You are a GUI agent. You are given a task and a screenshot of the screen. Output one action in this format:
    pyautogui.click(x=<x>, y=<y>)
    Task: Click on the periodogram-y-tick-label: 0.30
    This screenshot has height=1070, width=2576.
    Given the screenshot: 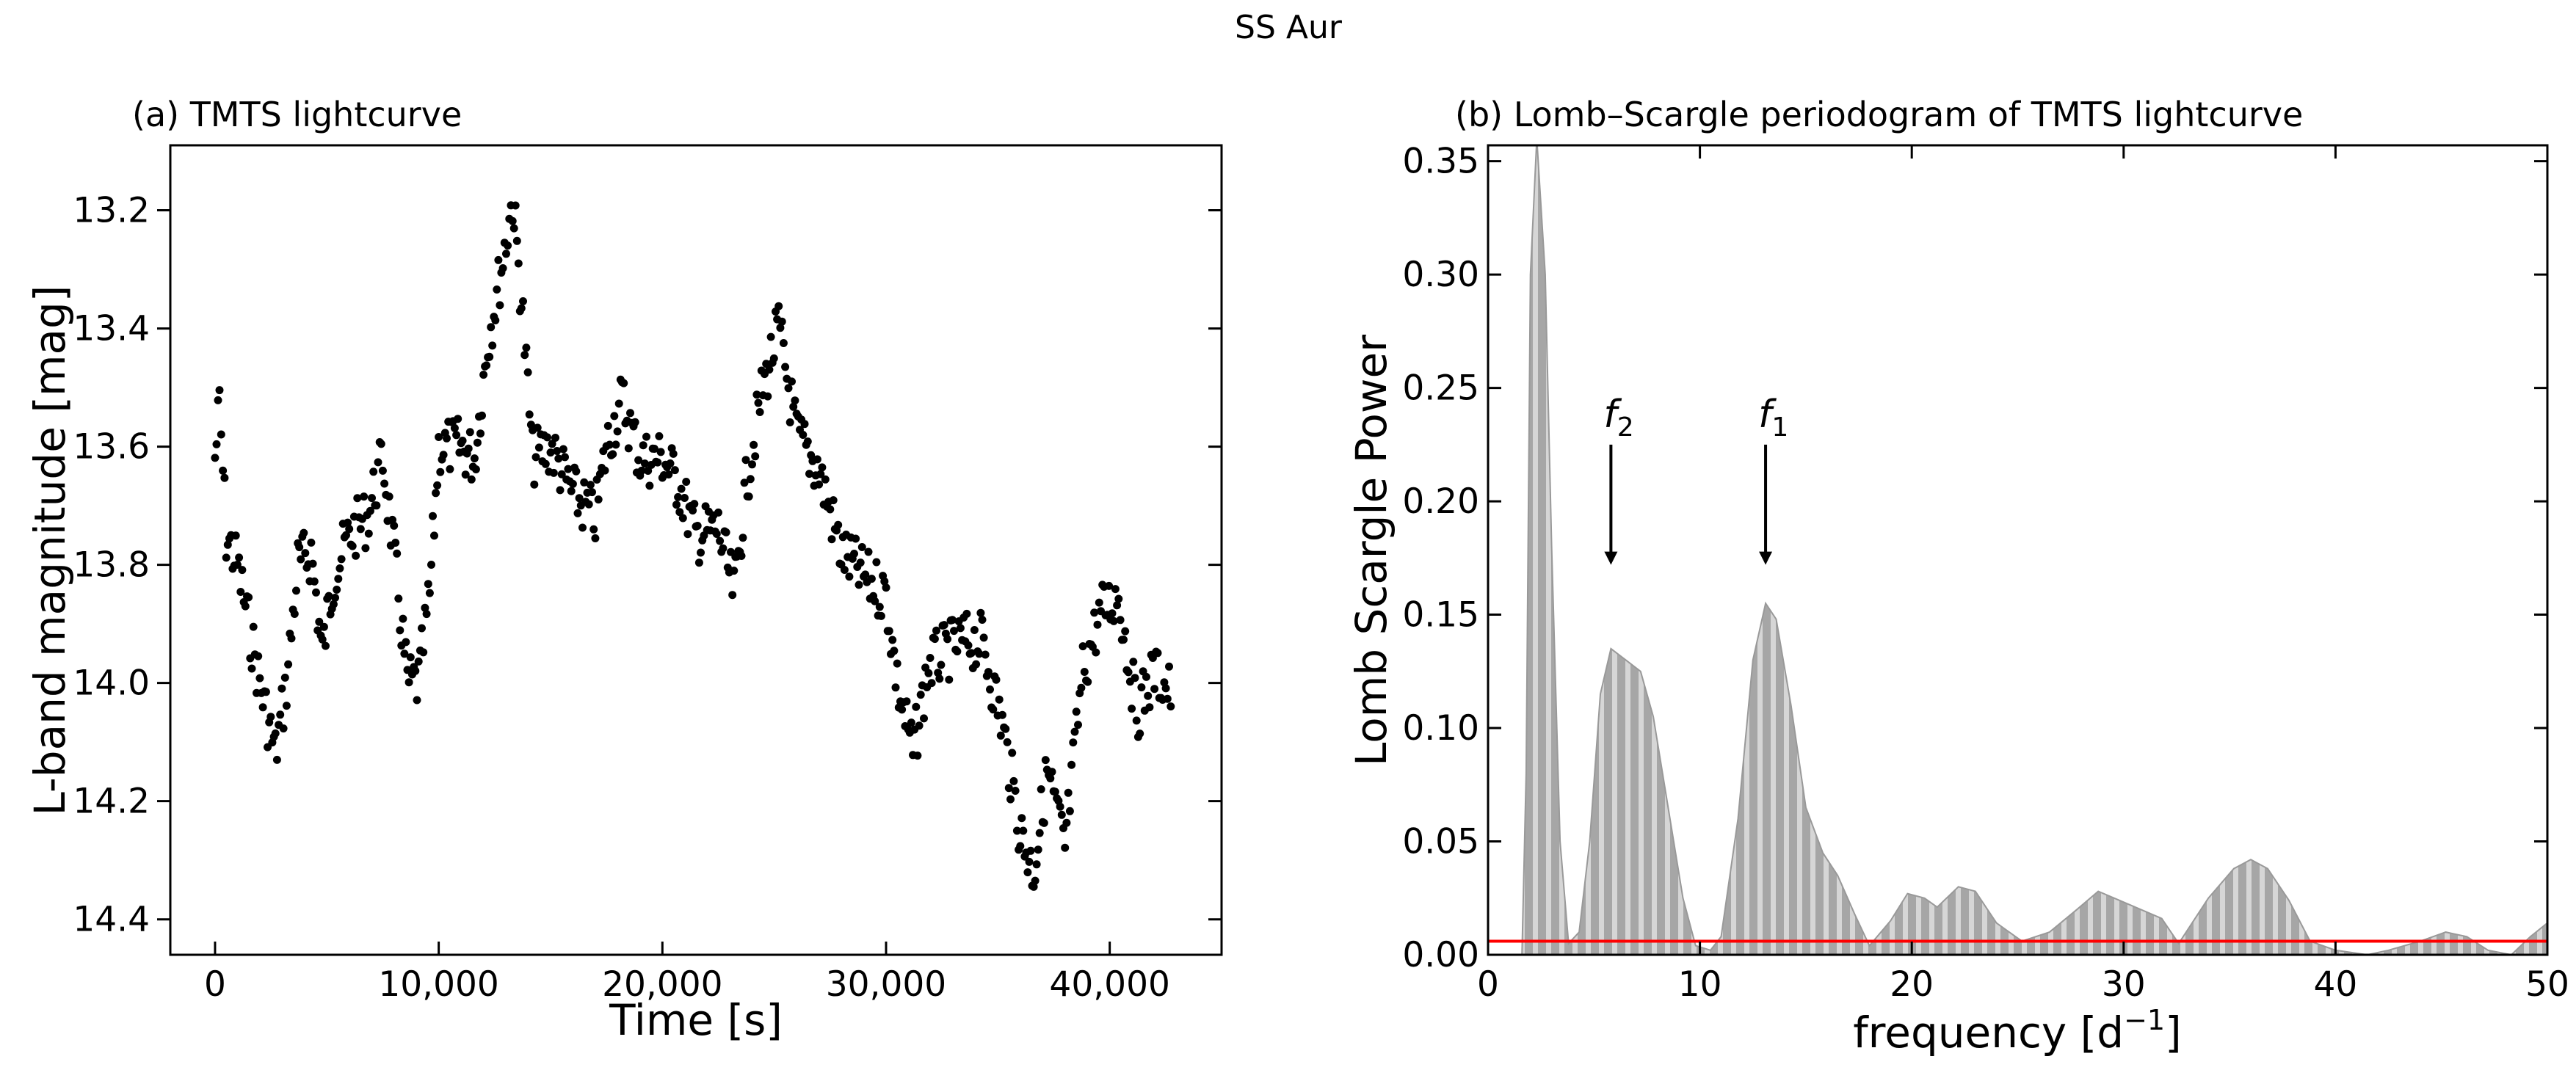 What is the action you would take?
    pyautogui.click(x=1440, y=275)
    